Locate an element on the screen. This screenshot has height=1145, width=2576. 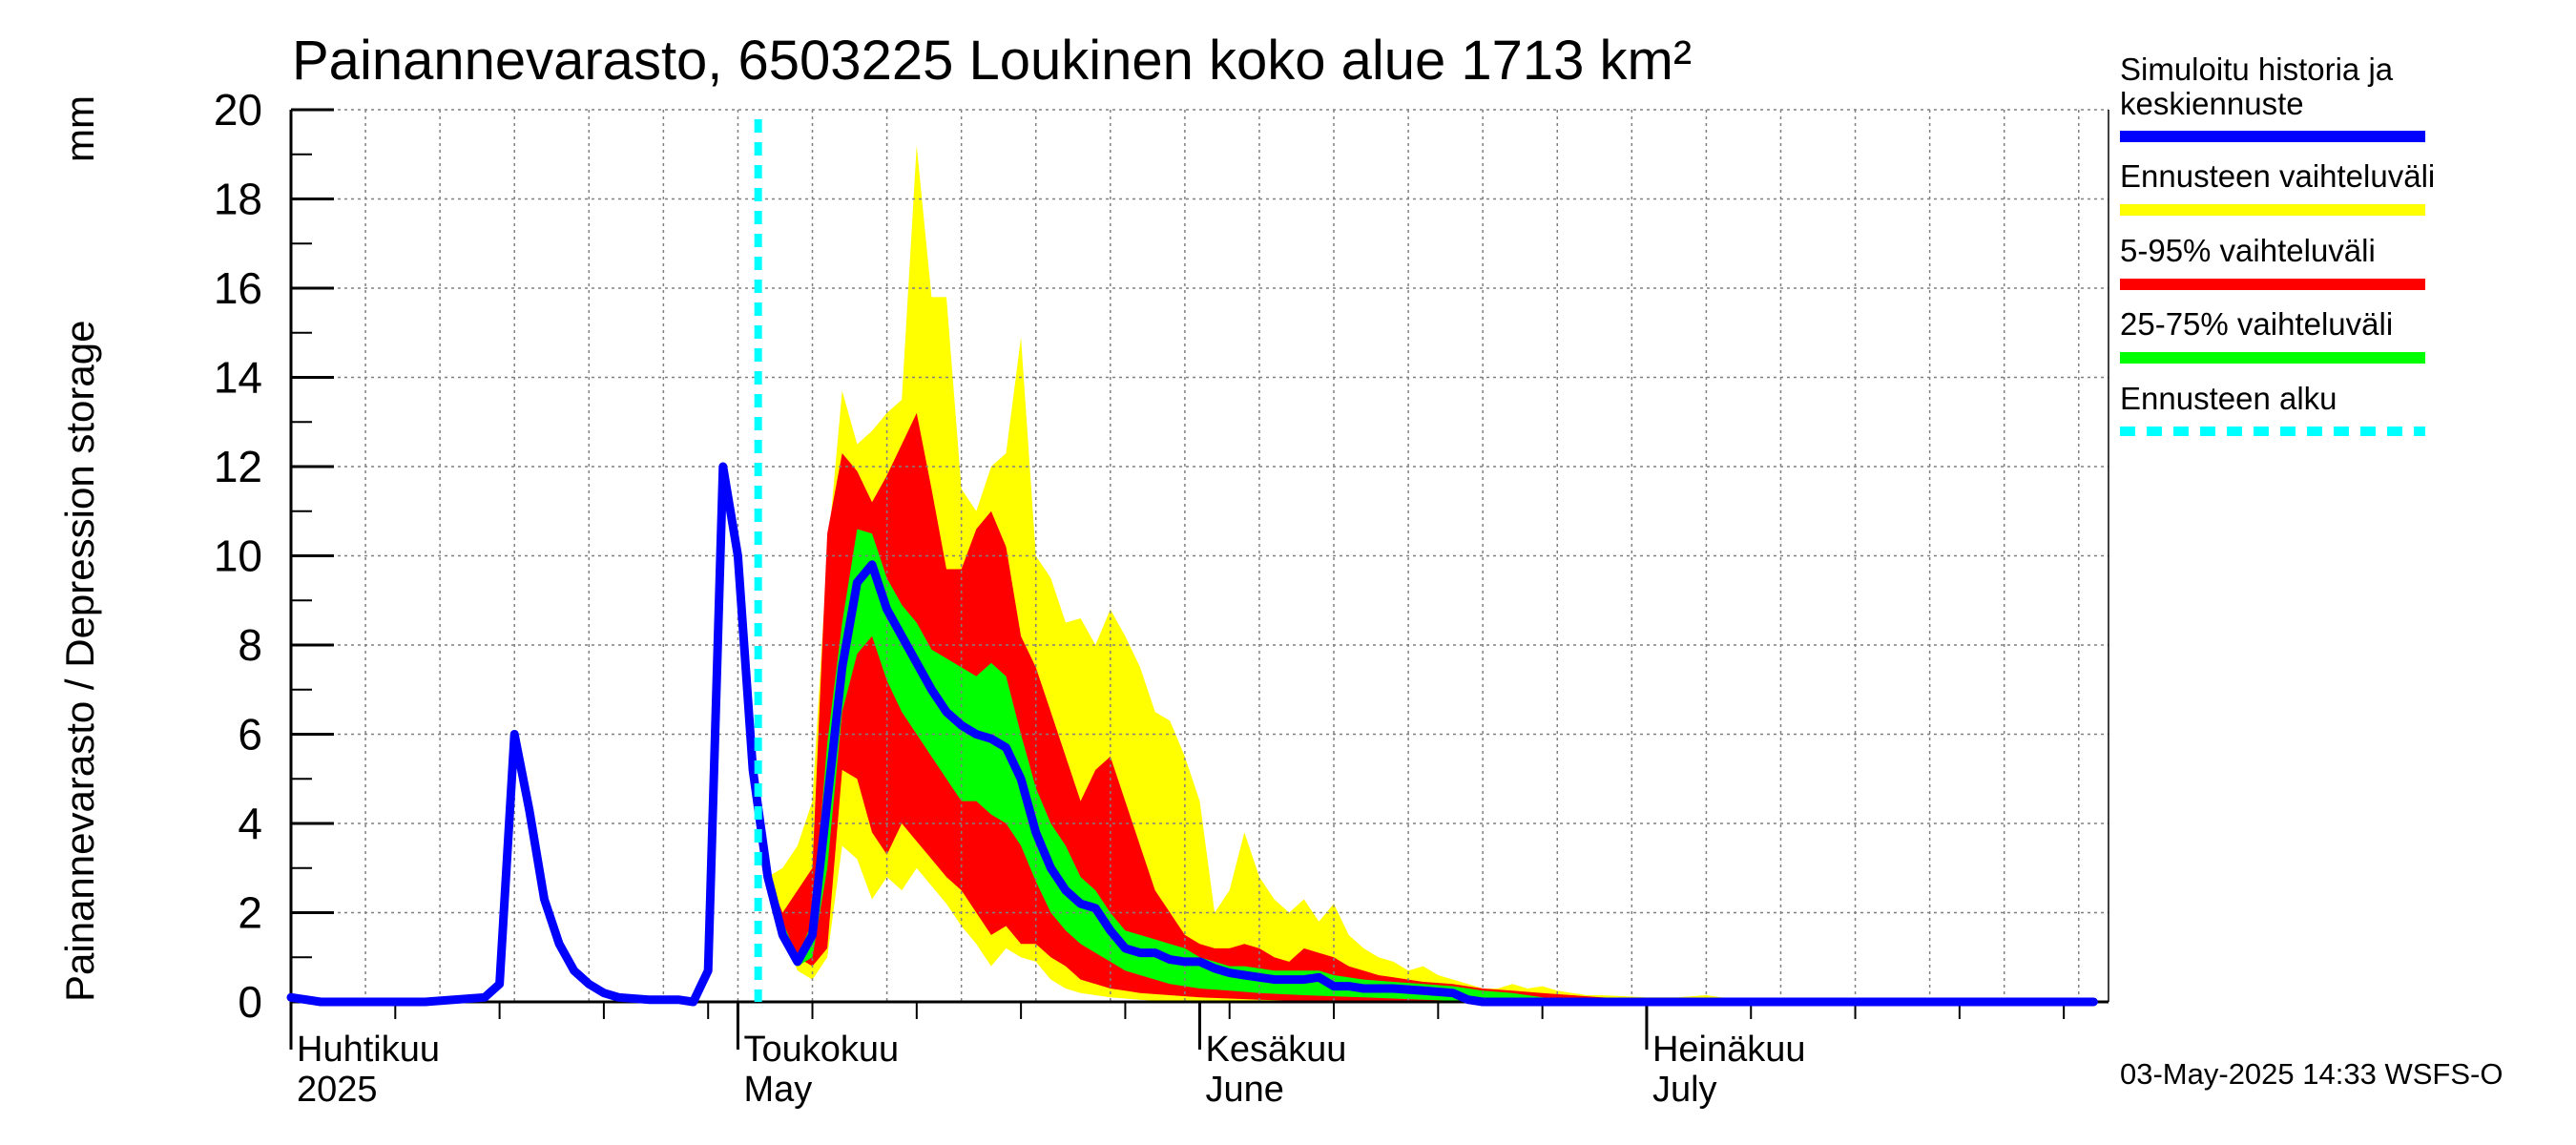
legend-label-range-25-75: 25-75% vaihteluväli is located at coordinates (2257, 324).